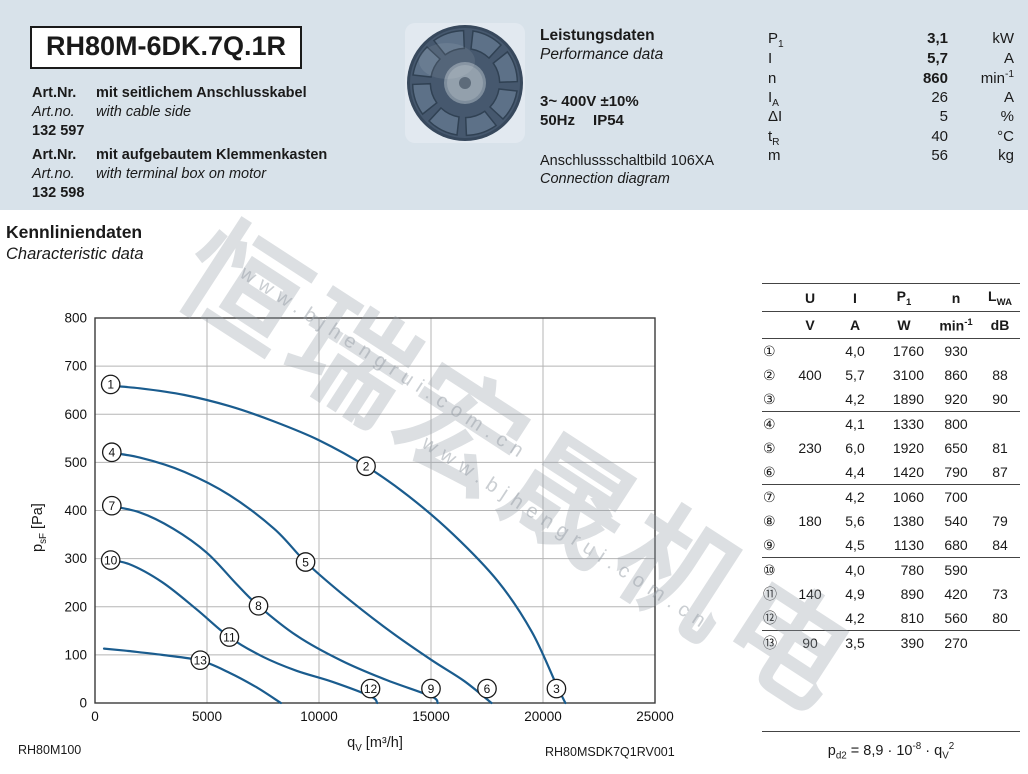 The height and width of the screenshot is (774, 1028). I want to click on y-tick-label: 600, so click(75, 414).